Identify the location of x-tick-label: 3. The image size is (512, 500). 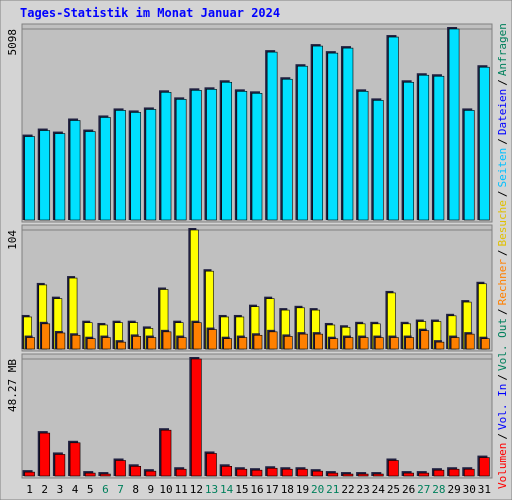
(60, 489).